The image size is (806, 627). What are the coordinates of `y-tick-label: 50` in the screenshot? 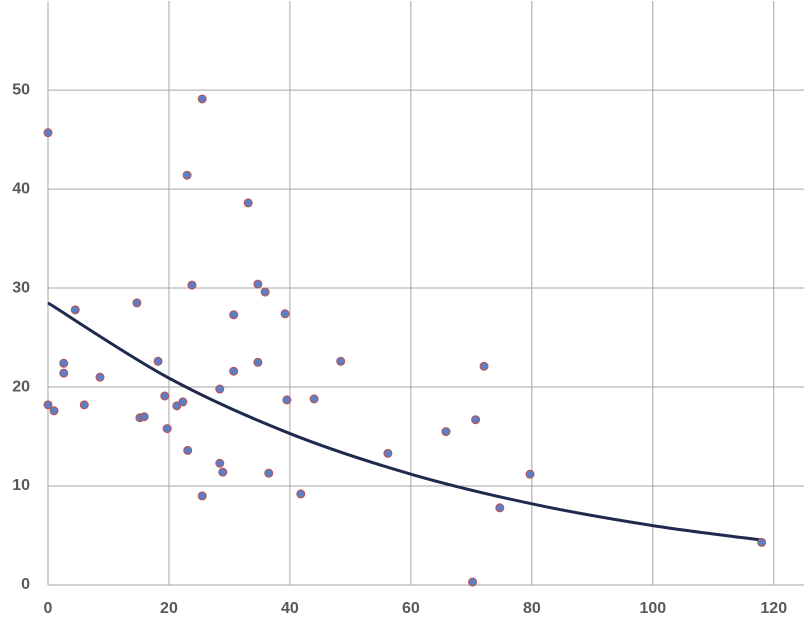 It's located at (21, 89).